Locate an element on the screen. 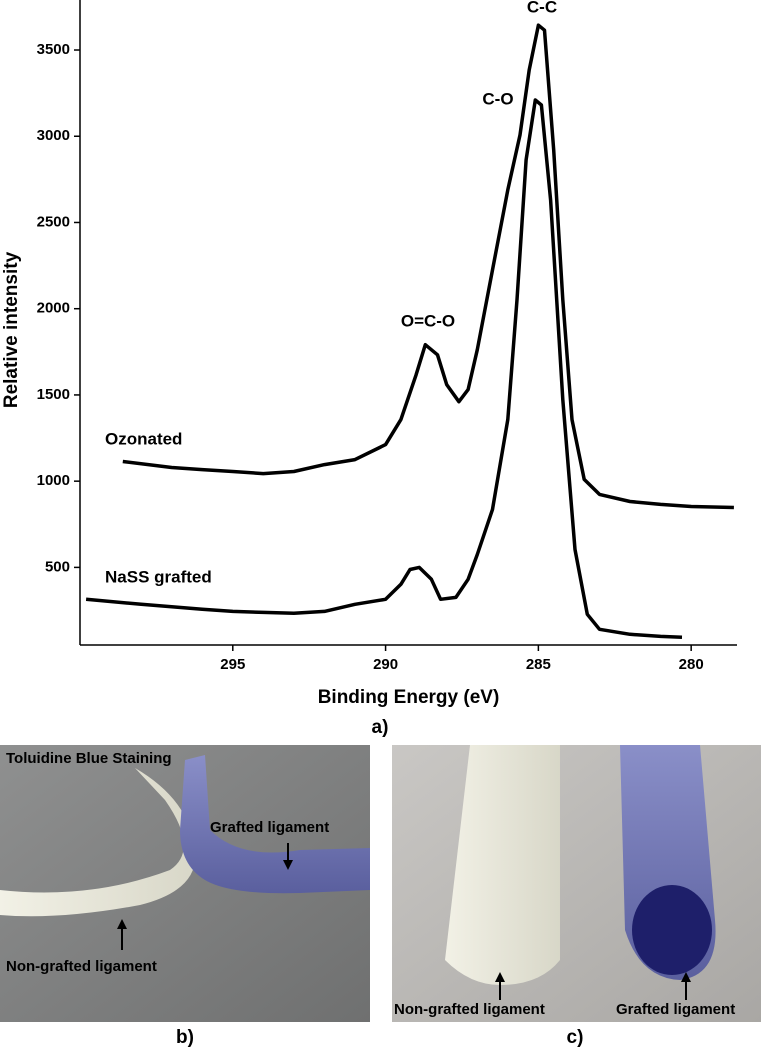 The width and height of the screenshot is (761, 1055). y-tick-label: 1500 is located at coordinates (53, 394).